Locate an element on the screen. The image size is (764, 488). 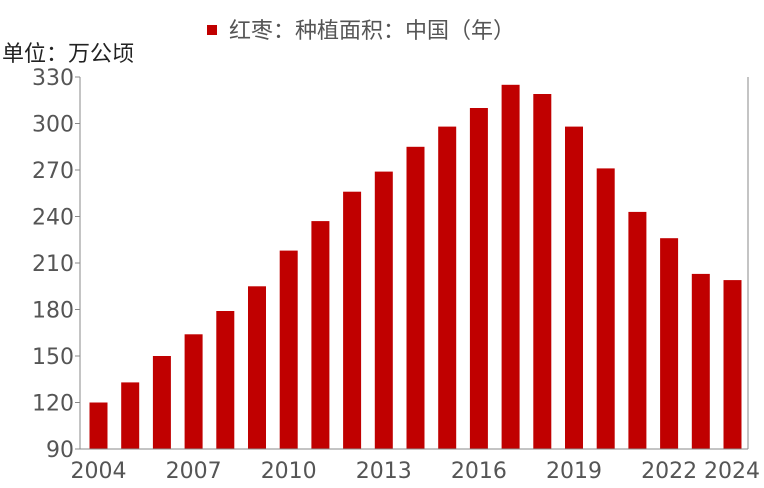
bar-2017 is located at coordinates (510, 267).